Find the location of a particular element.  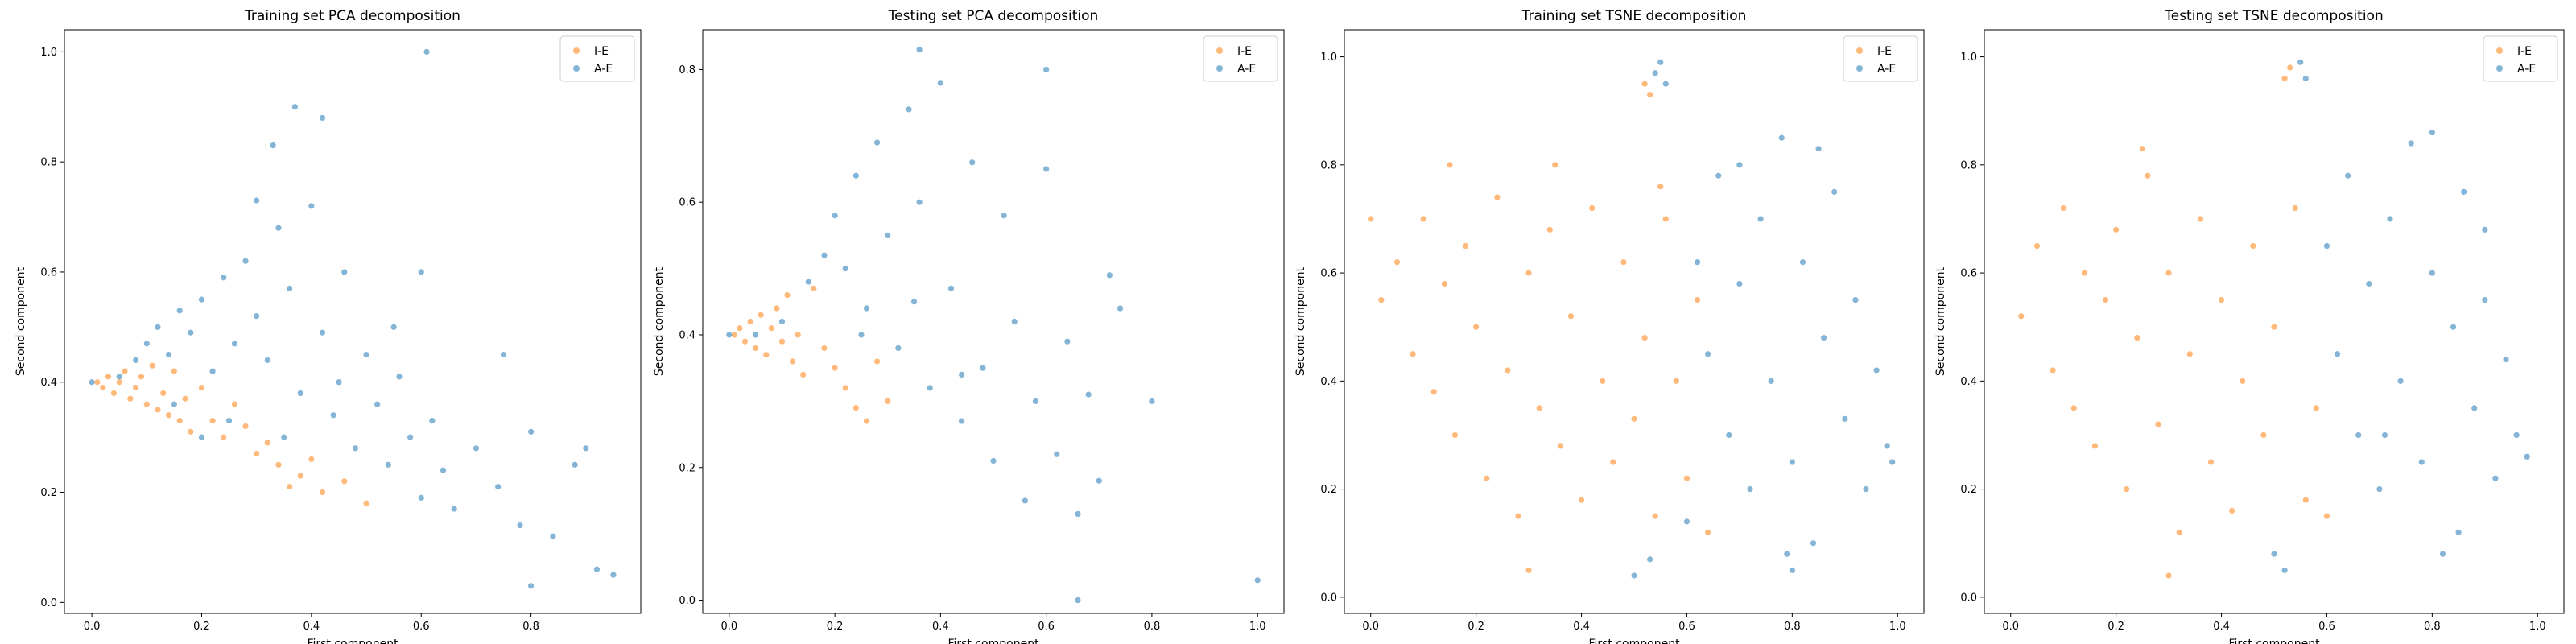

y-tick-label: 0.6 is located at coordinates (1328, 274).